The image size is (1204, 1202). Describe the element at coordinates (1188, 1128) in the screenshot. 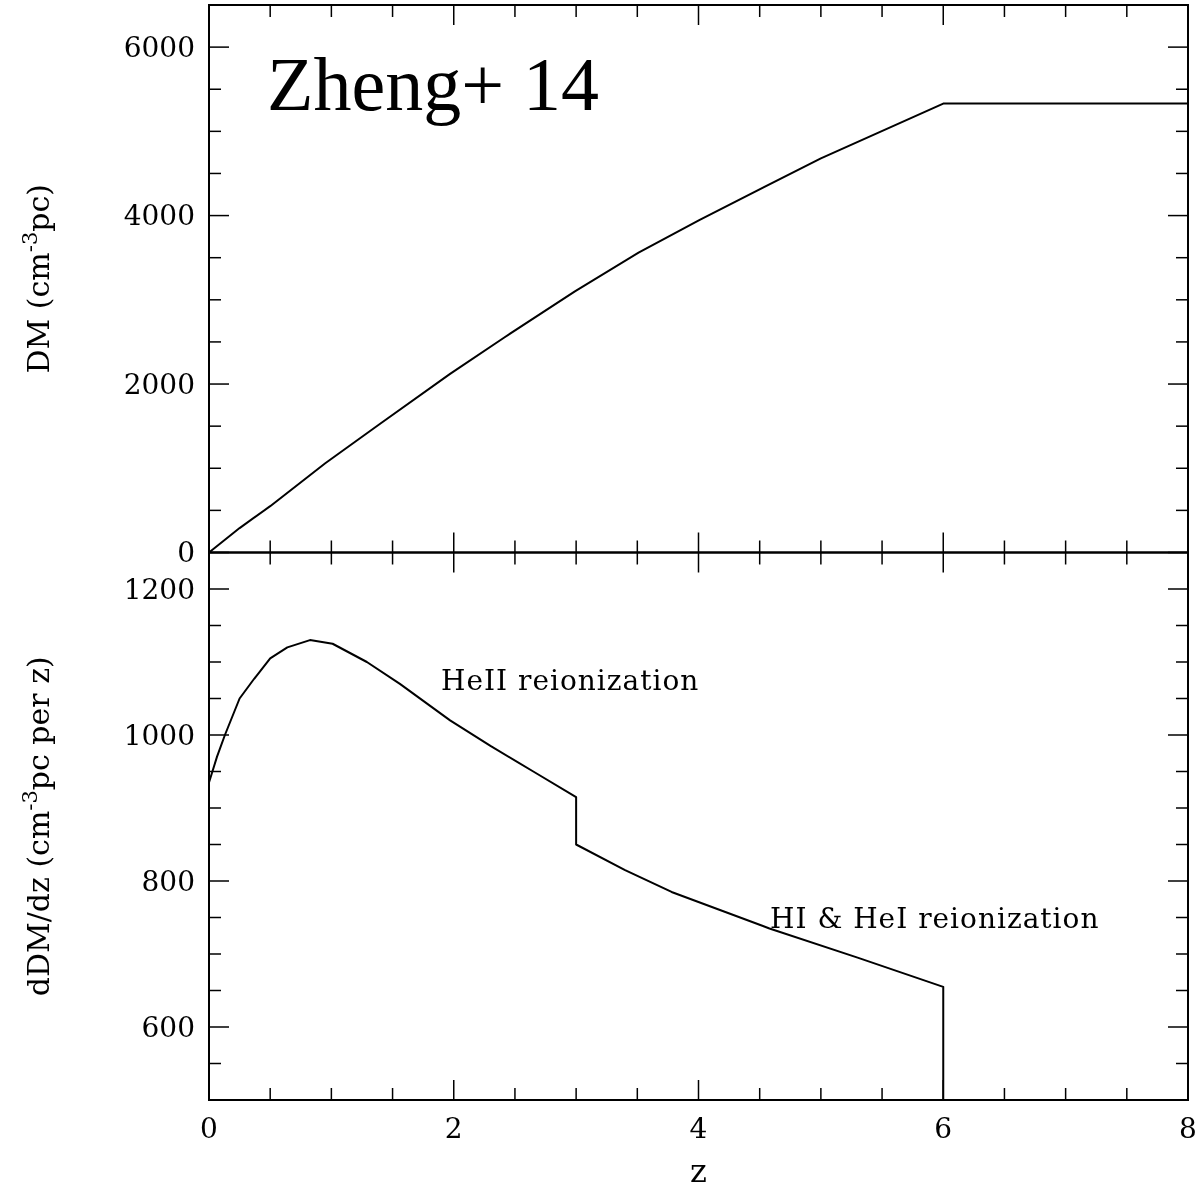

I see `x-tick-label: 8` at that location.